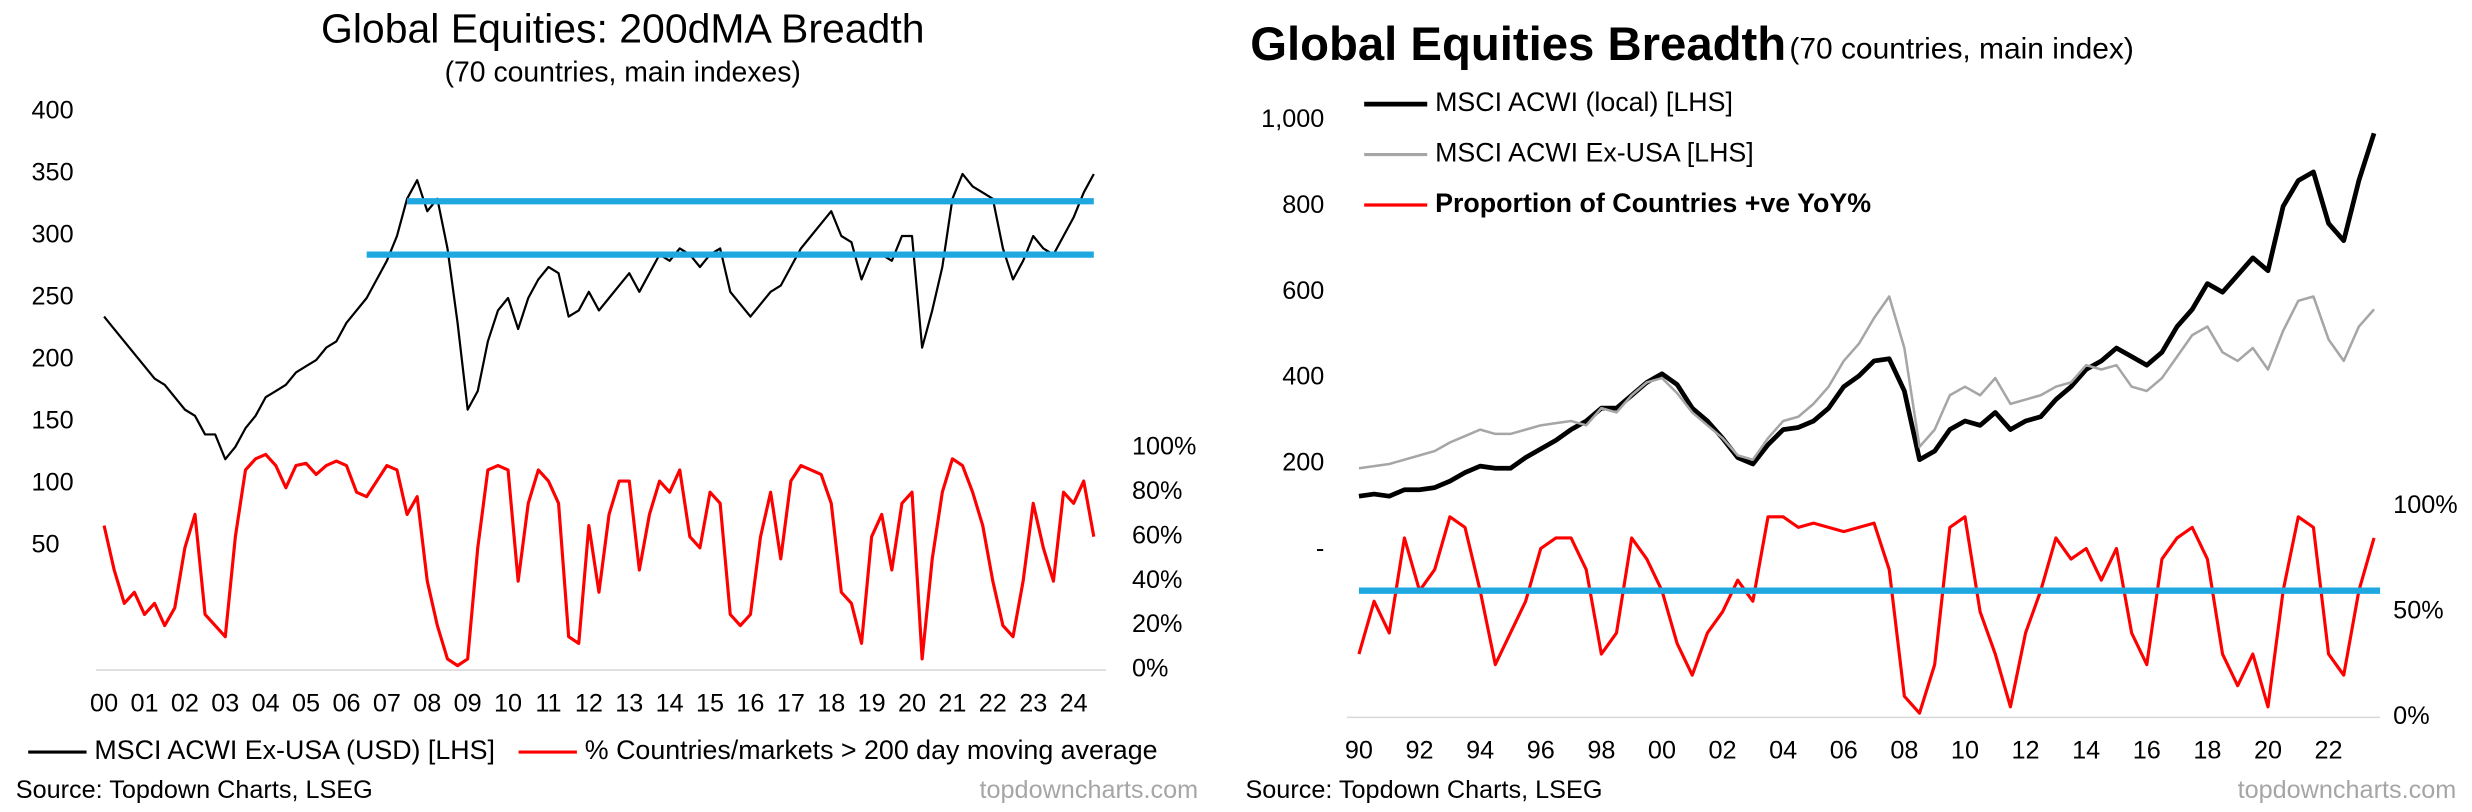 The image size is (2472, 812). I want to click on y-tick-label: 1,000, so click(1292, 119).